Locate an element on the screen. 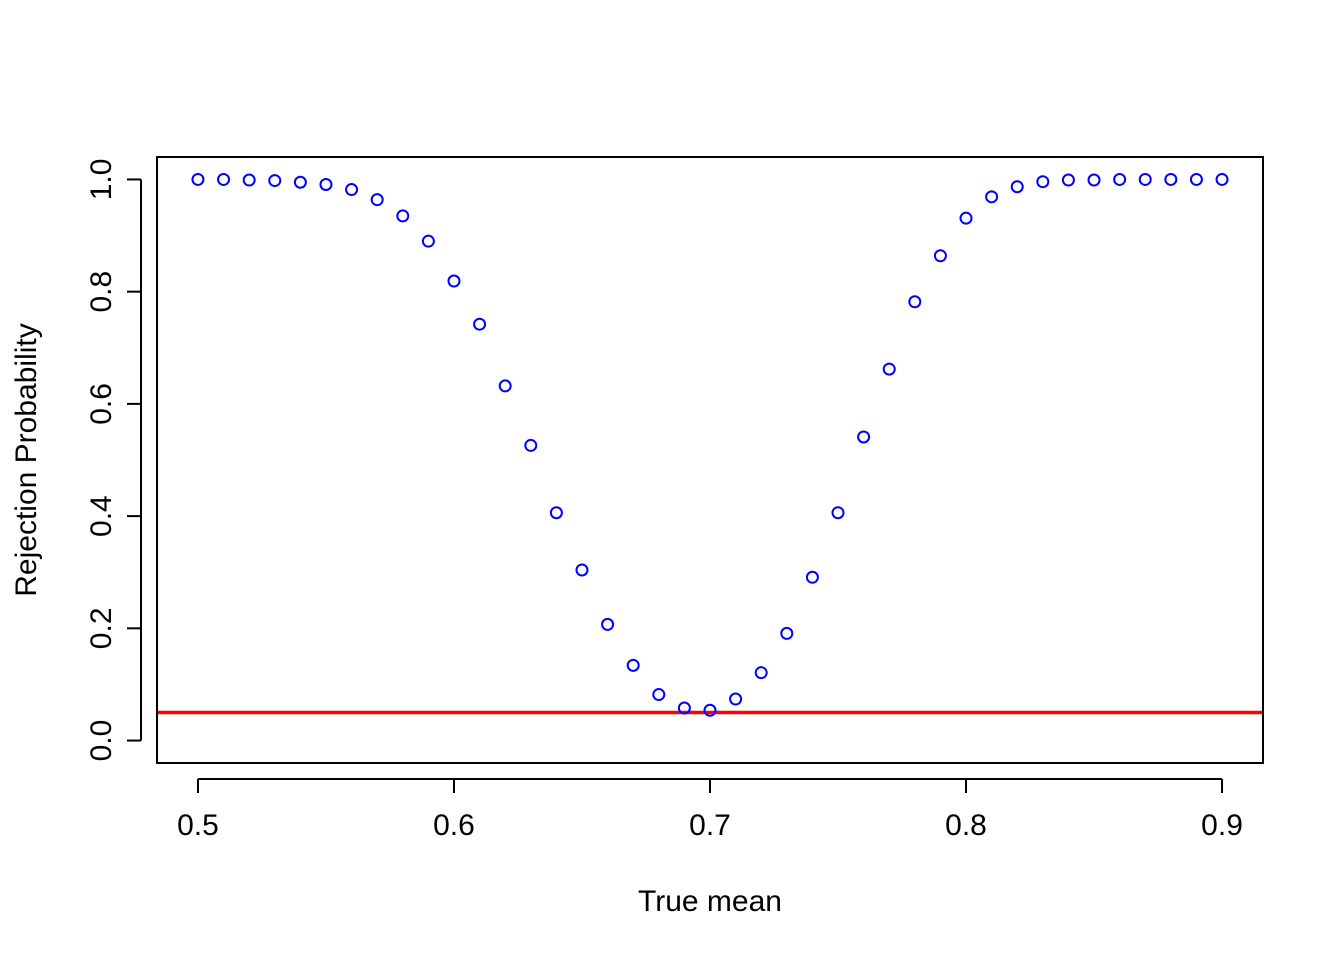  y-axis-label: Rejection Probability is located at coordinates (26, 459).